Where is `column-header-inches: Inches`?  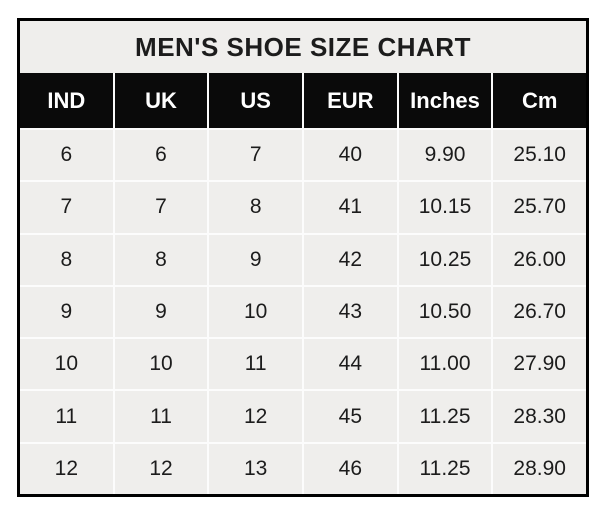 column-header-inches: Inches is located at coordinates (444, 100).